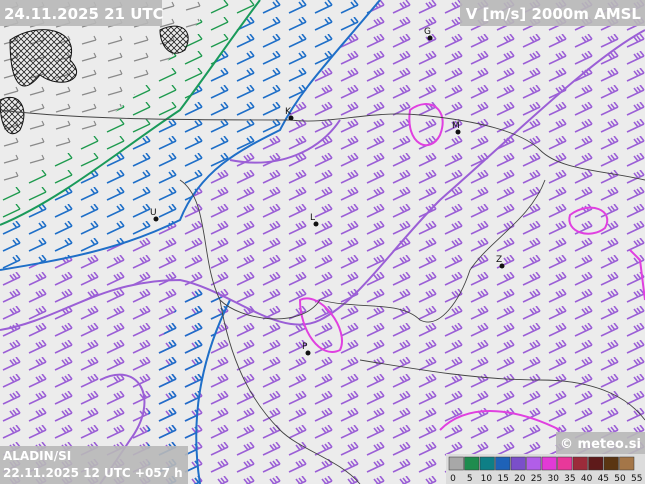 The height and width of the screenshot is (484, 645). I want to click on city-label: Z, so click(499, 260).